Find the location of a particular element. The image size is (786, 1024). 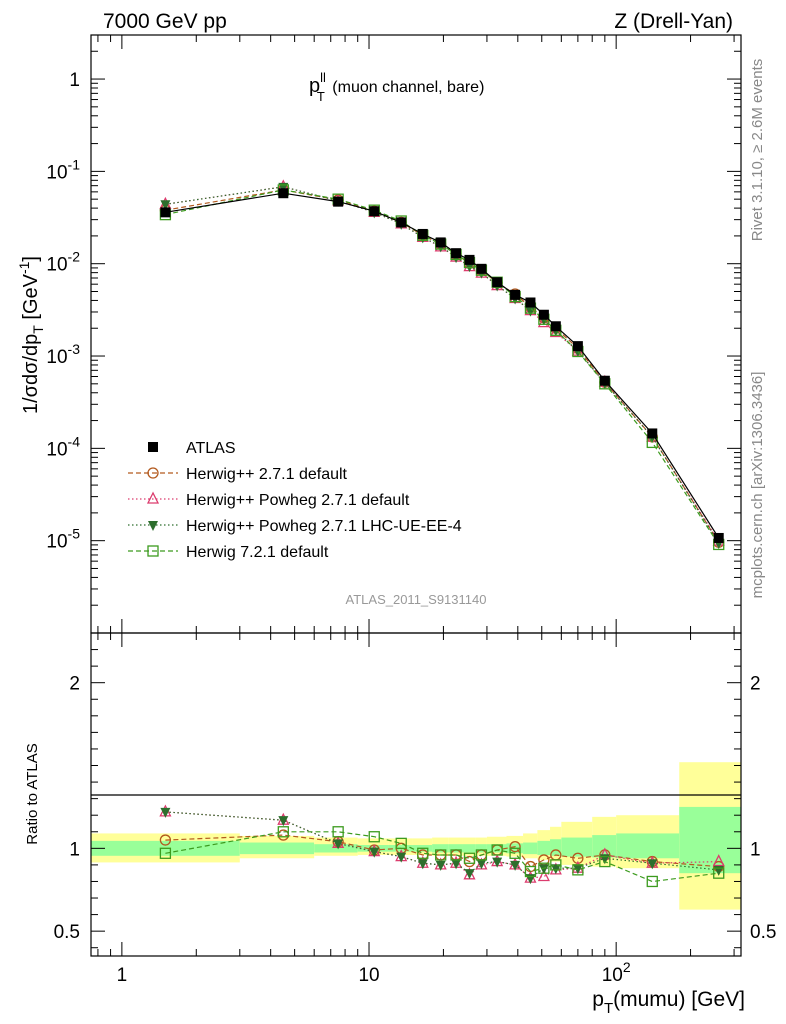

ratio-series-3-line is located at coordinates (442, 857).